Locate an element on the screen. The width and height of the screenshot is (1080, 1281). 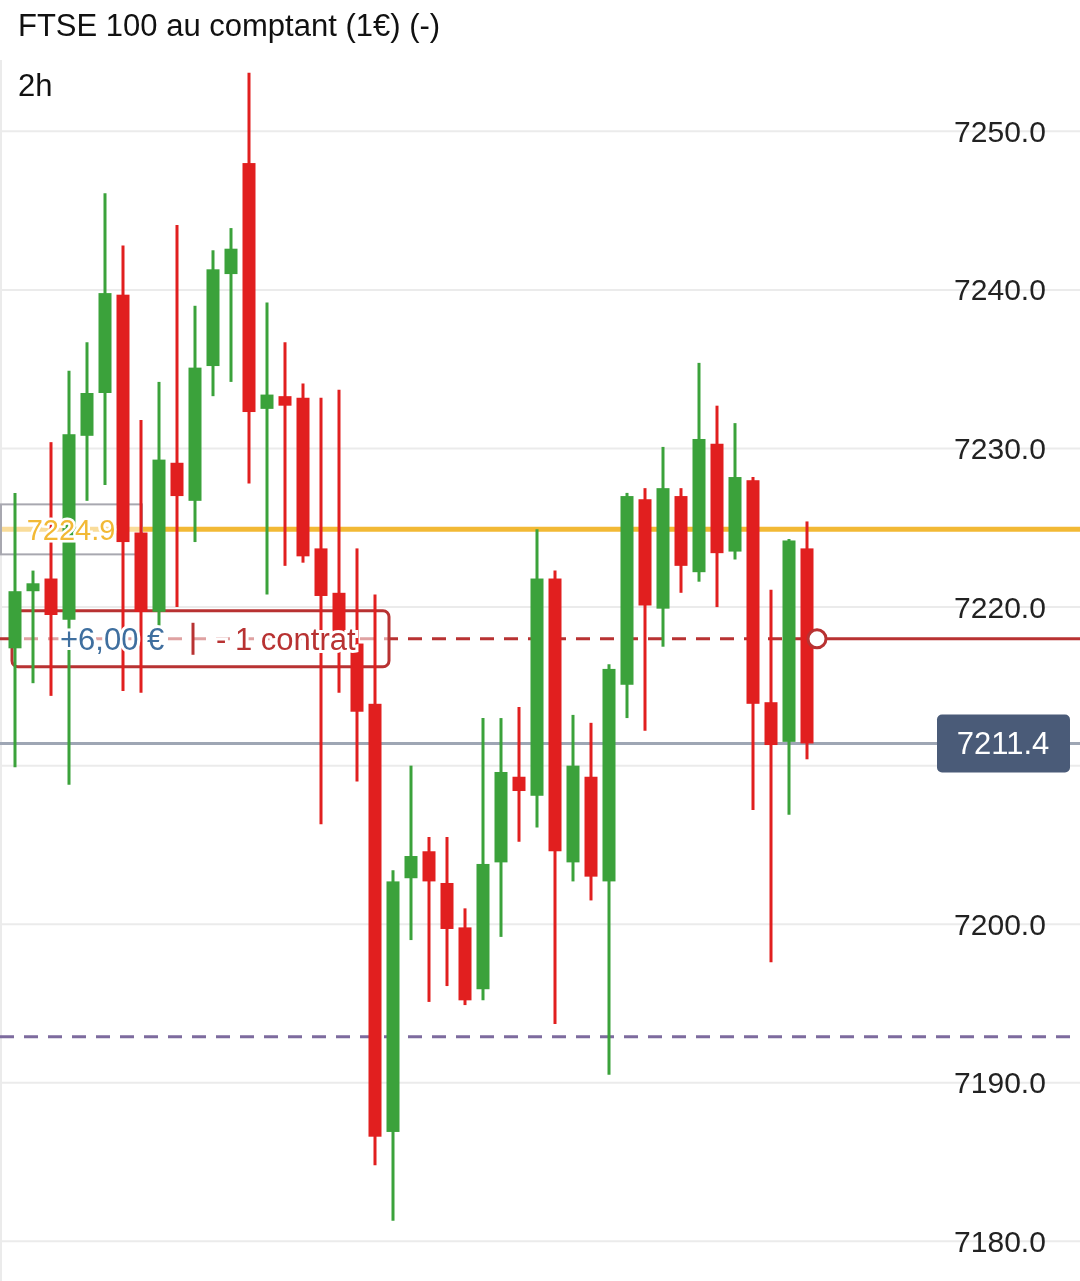
y-tick-label: 7180.0 is located at coordinates (1000, 1241).